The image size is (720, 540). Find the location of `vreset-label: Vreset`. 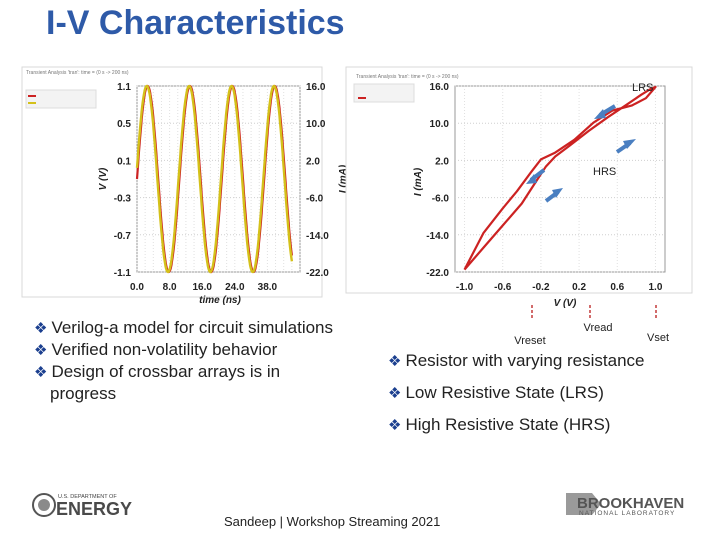

vreset-label: Vreset is located at coordinates (529, 341).